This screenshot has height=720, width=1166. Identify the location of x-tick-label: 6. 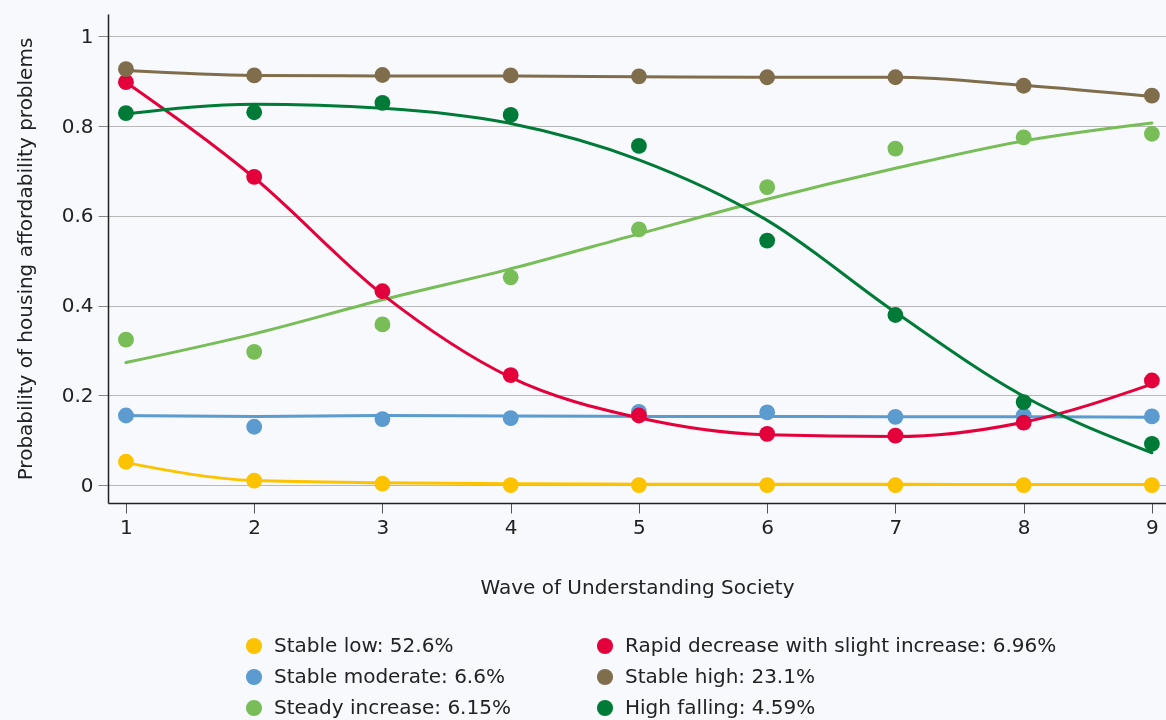
(768, 526).